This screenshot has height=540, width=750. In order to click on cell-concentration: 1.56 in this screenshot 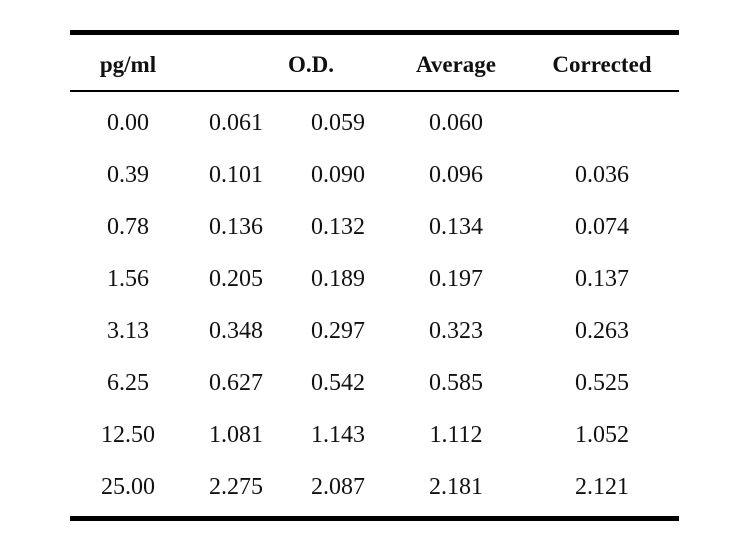, I will do `click(128, 278)`.